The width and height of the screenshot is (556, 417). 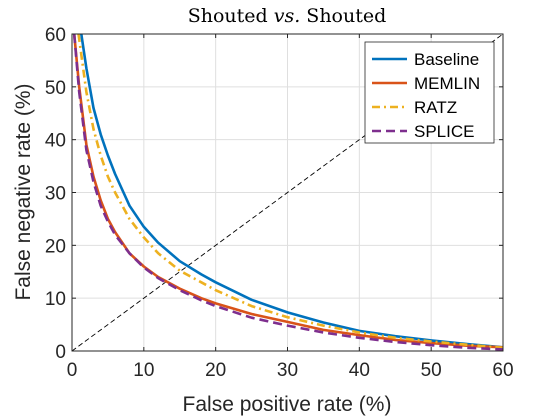 I want to click on x-tick-label: 40, so click(x=359, y=370).